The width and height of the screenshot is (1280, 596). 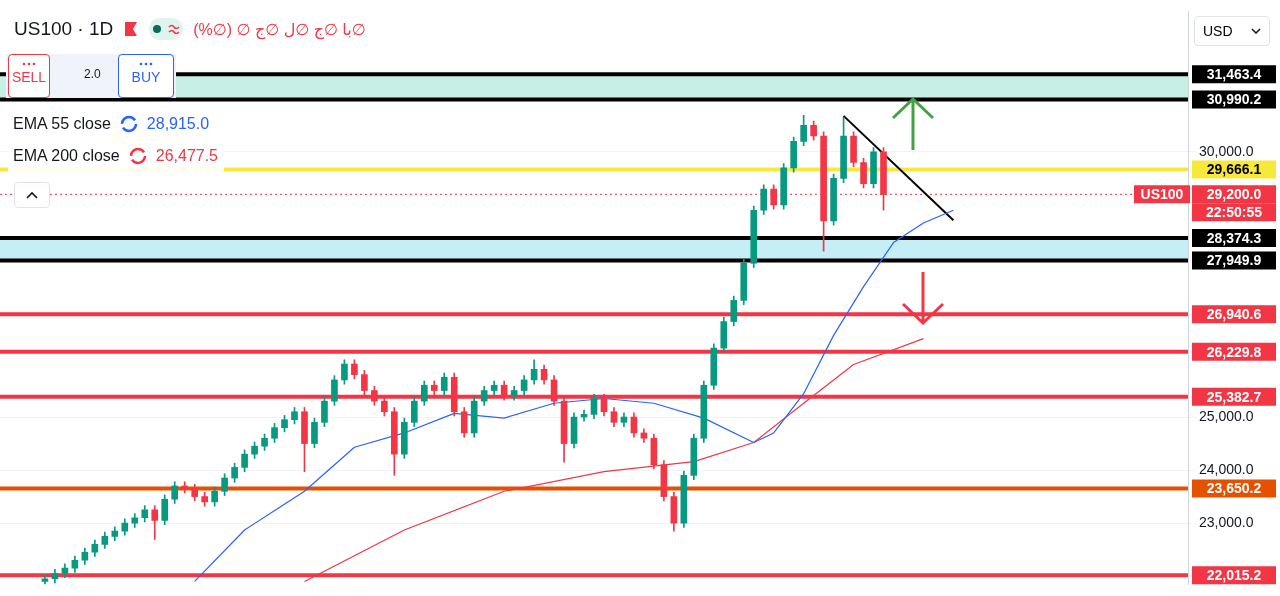 What do you see at coordinates (1234, 575) in the screenshot?
I see `ref-line-label: 22,015.2` at bounding box center [1234, 575].